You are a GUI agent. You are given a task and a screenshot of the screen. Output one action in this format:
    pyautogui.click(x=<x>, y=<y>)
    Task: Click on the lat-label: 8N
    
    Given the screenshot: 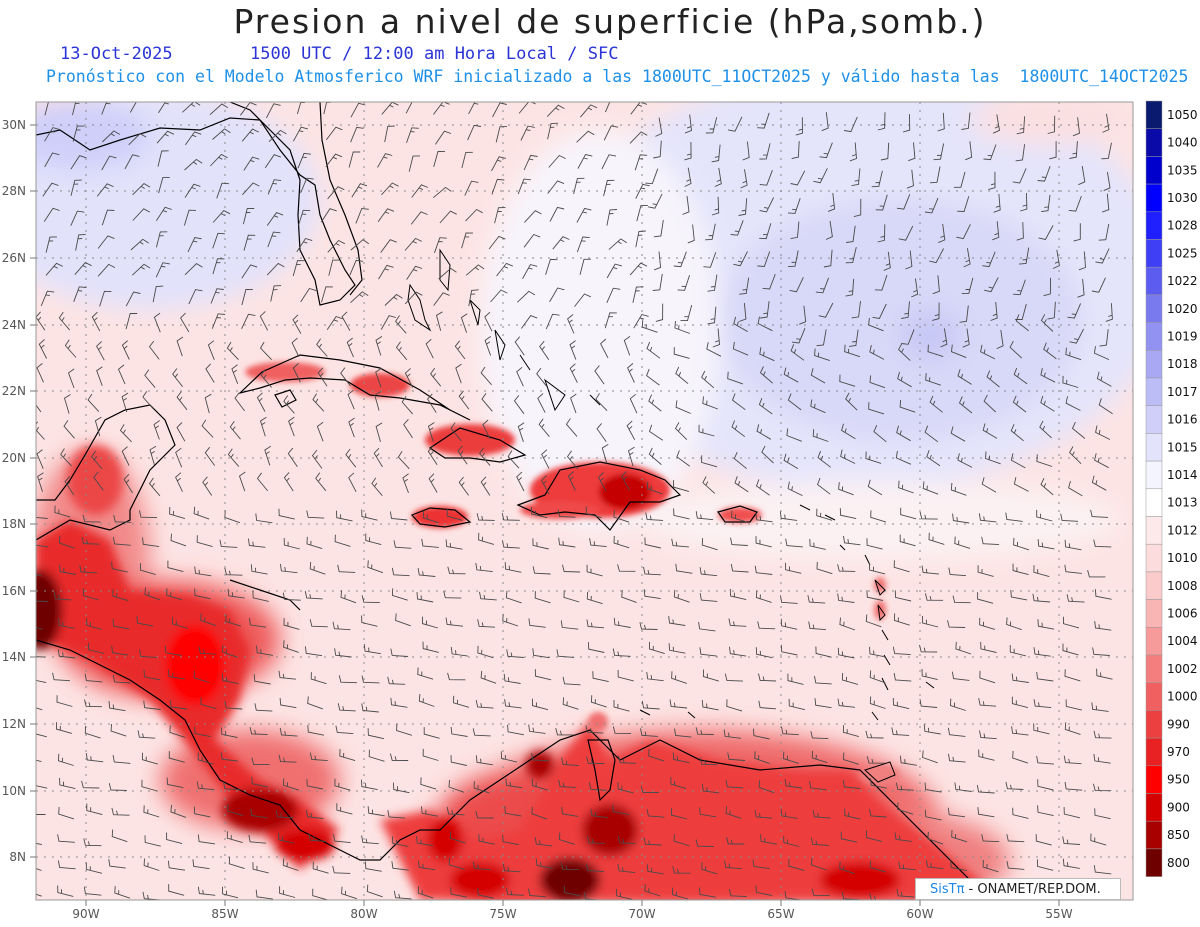 What is the action you would take?
    pyautogui.click(x=17, y=857)
    